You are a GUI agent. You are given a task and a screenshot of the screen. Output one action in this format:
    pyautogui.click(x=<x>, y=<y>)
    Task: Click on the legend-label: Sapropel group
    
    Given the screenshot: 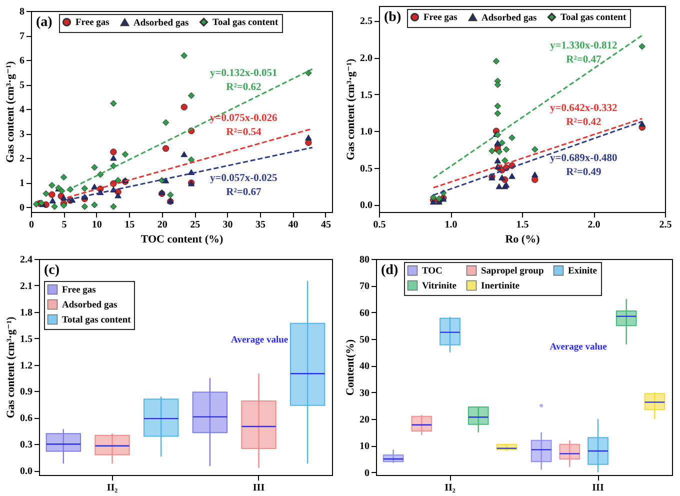 What is the action you would take?
    pyautogui.click(x=512, y=271)
    